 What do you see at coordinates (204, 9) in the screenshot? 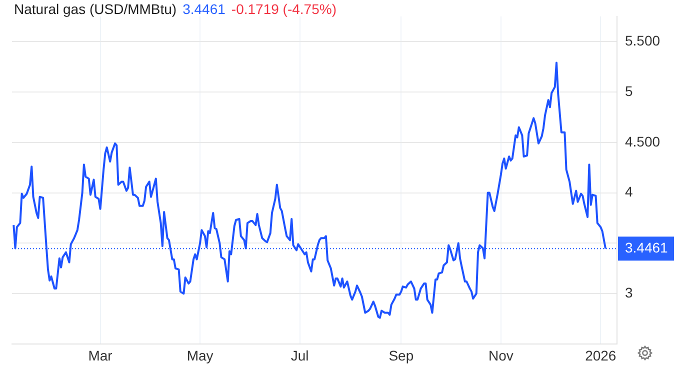
I see `annotation: 3.4461` at bounding box center [204, 9].